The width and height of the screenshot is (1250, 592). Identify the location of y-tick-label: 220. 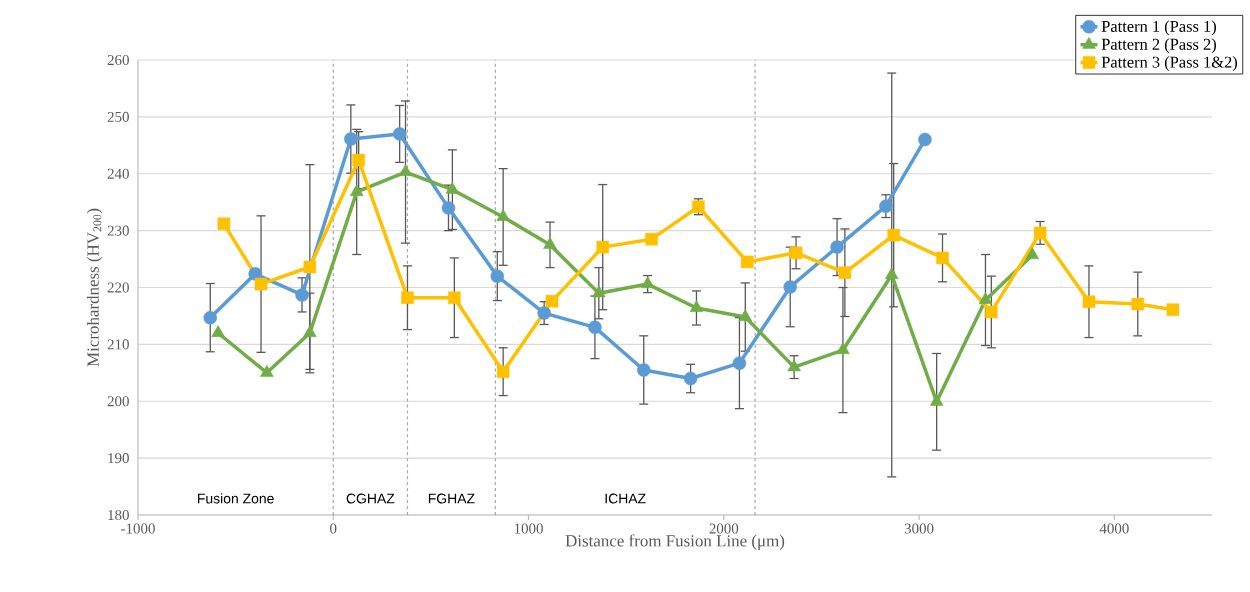
(118, 287).